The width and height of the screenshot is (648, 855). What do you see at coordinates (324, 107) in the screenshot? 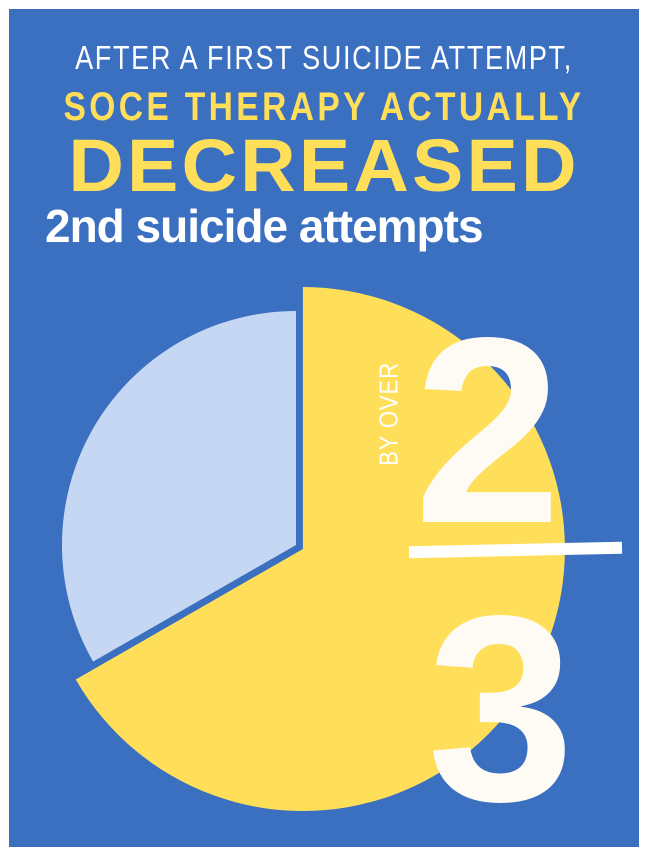
I see `headline-line-2: SOCE THERAPY ACTUALLY` at bounding box center [324, 107].